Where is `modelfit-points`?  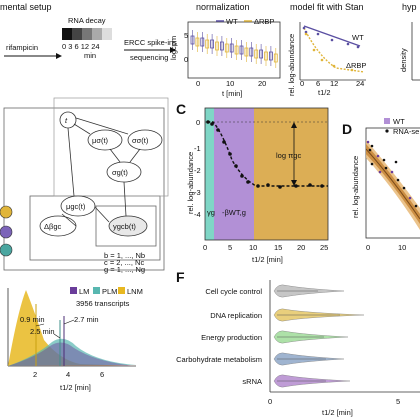
modelfit-points is located at coordinates (331, 49).